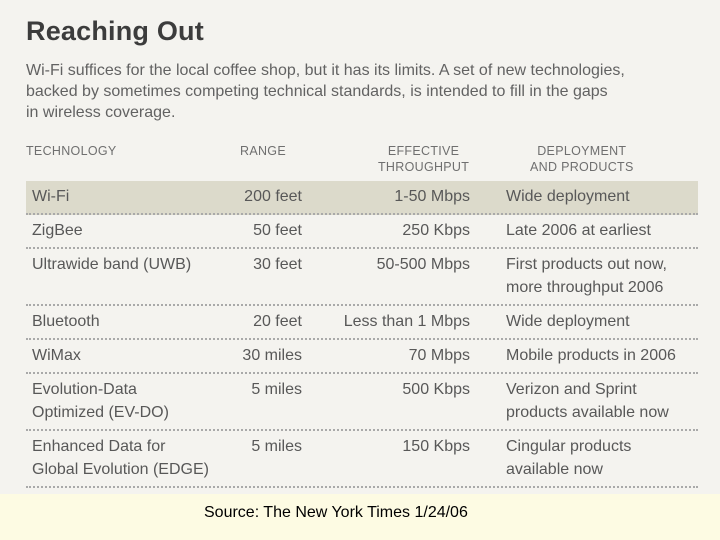 The width and height of the screenshot is (720, 540). I want to click on cell-technology: Enhanced Data for Global Evolution (EDGE), so click(120, 458).